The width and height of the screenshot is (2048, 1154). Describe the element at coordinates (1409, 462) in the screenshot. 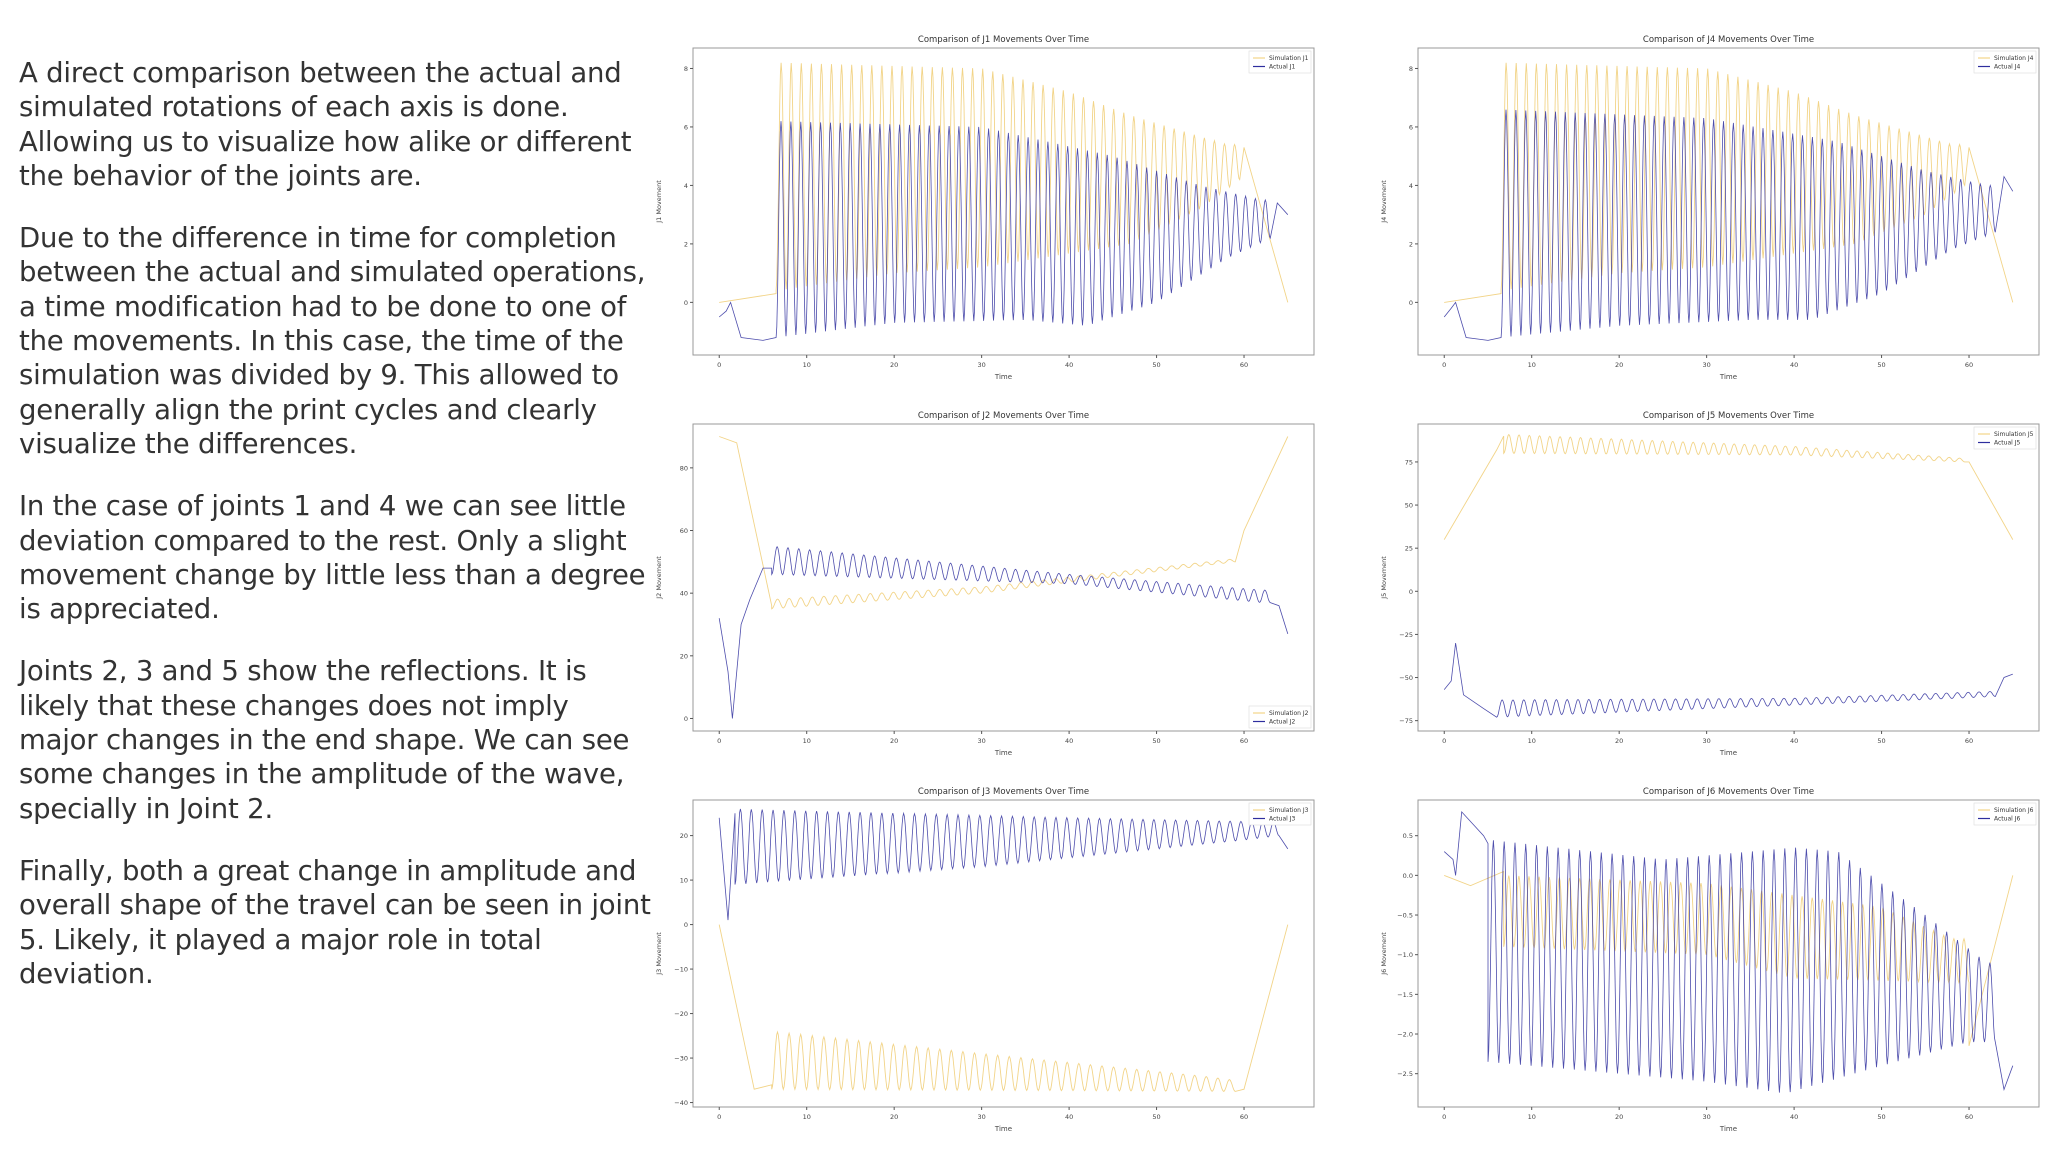

I see `y-tick-label: 75` at that location.